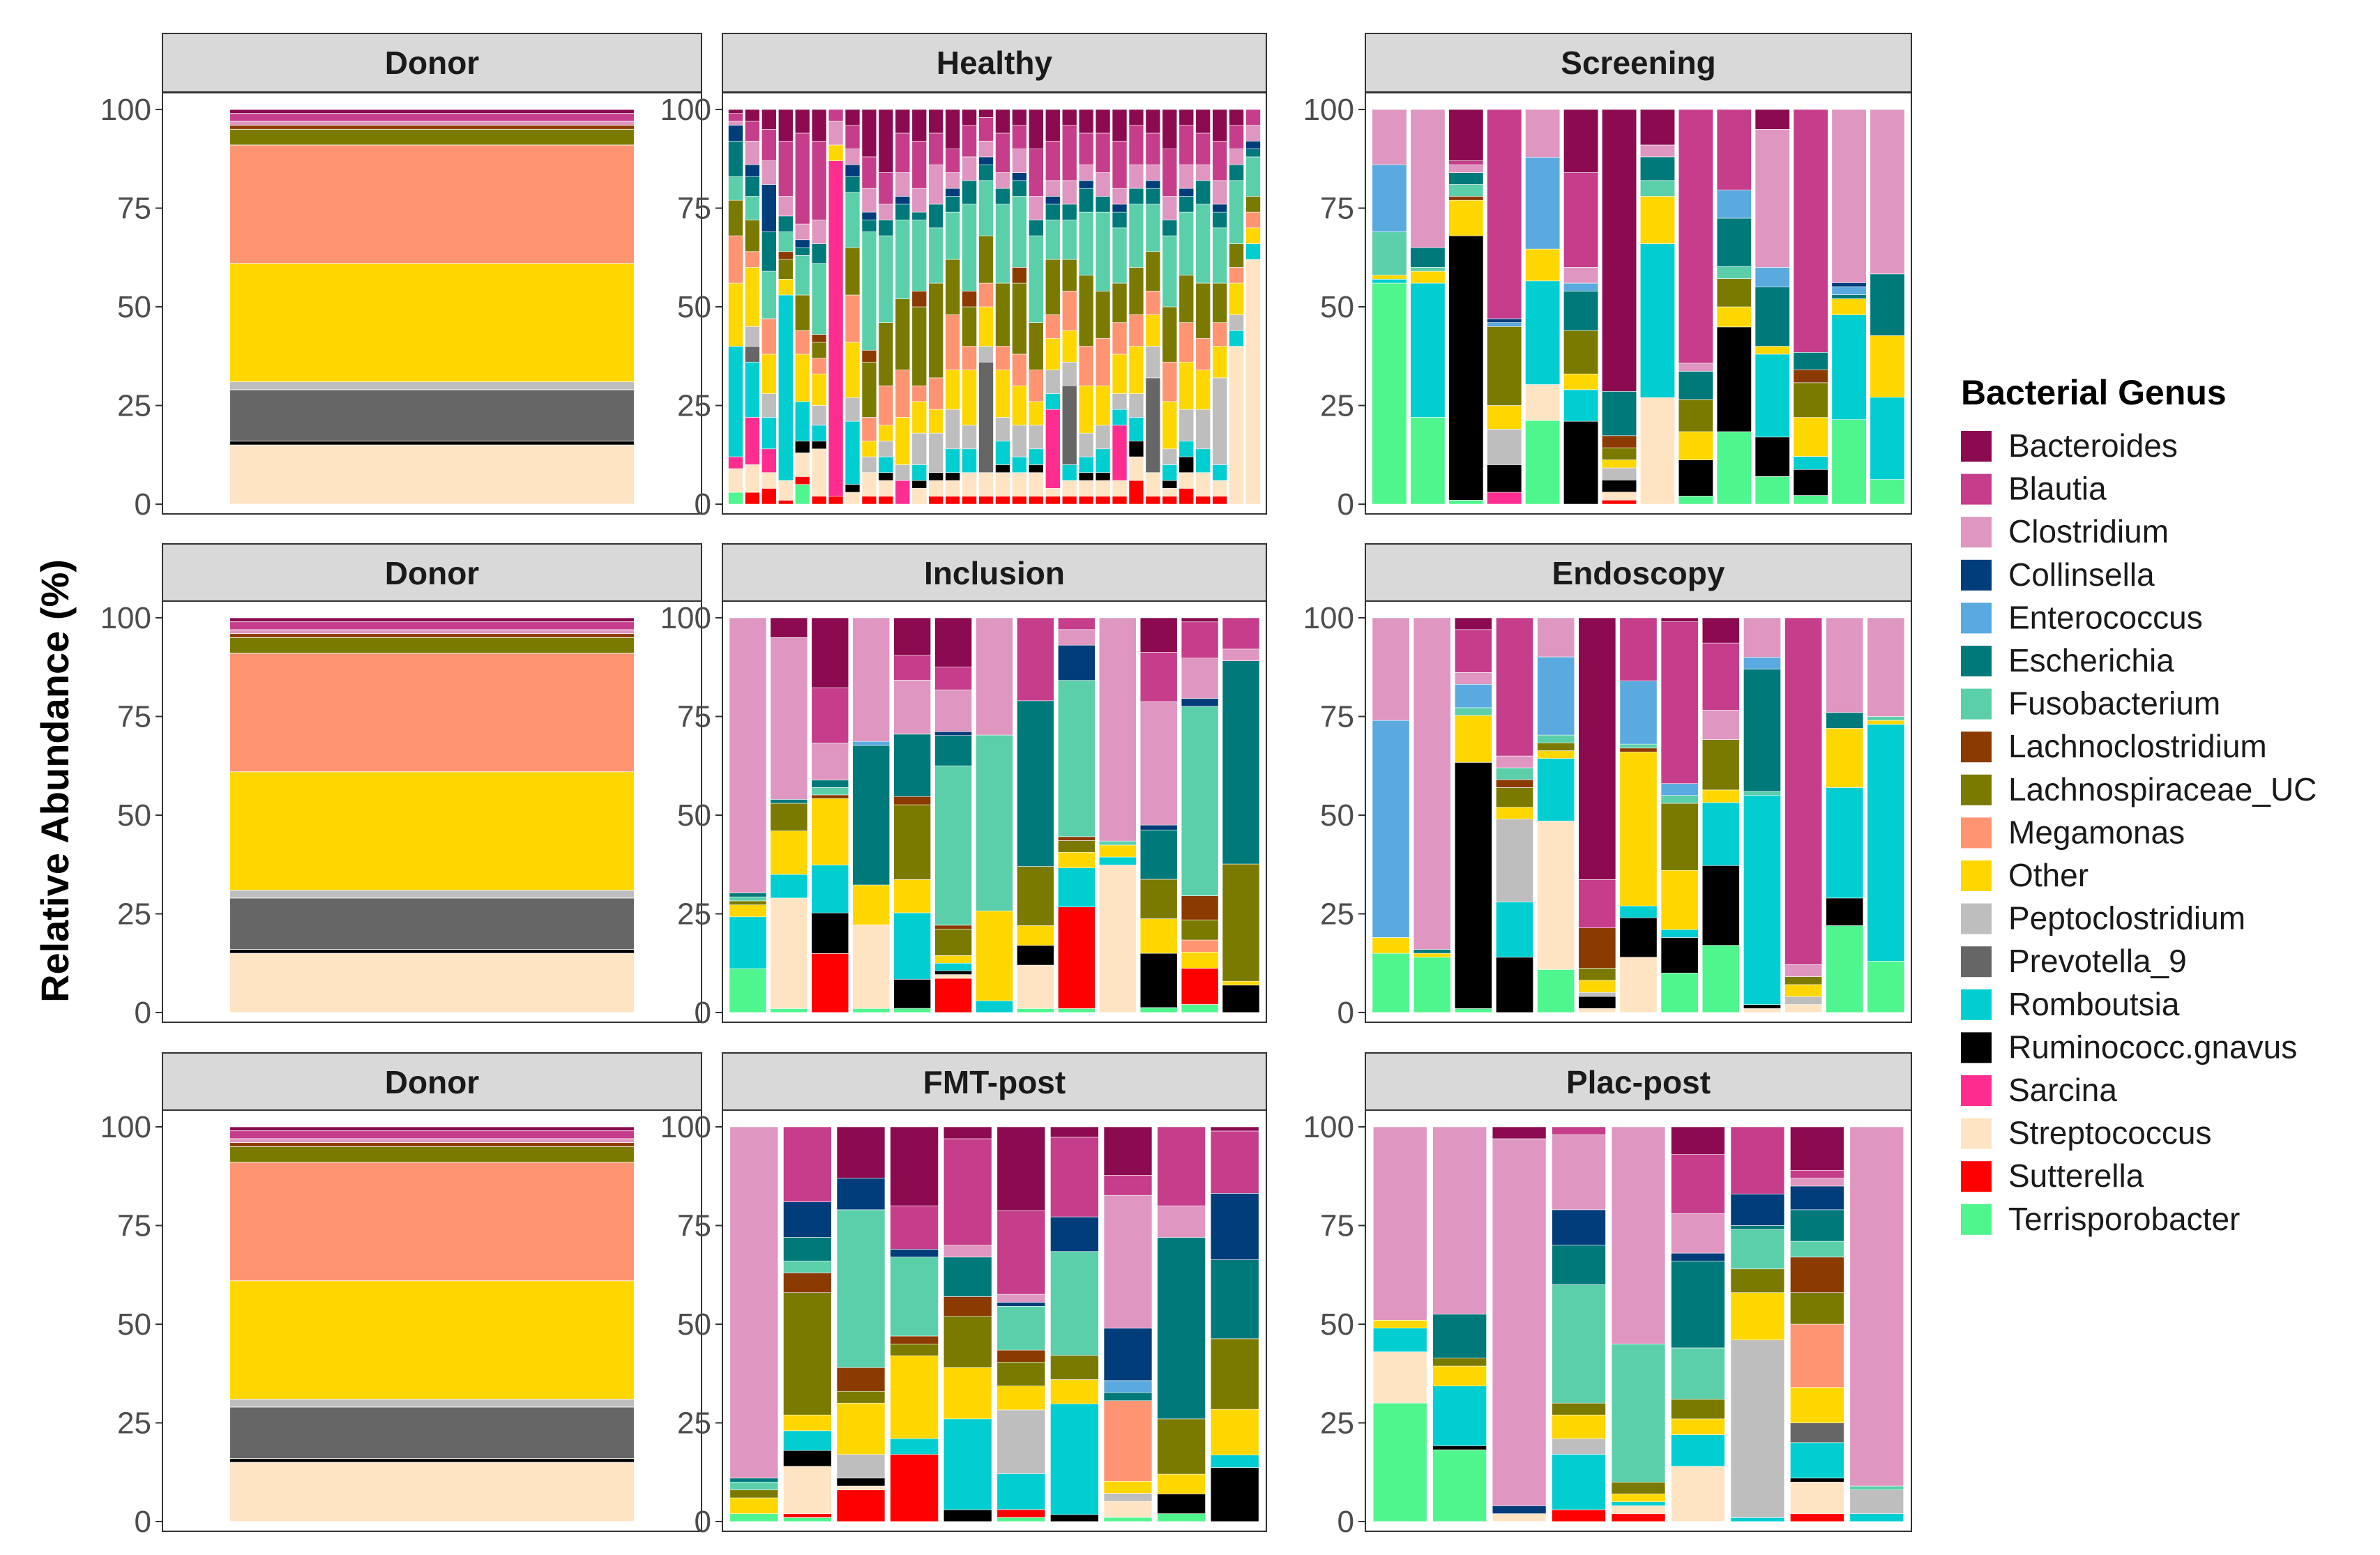 Image resolution: width=2380 pixels, height=1555 pixels. Describe the element at coordinates (1337, 307) in the screenshot. I see `y-tick-label: 50` at that location.